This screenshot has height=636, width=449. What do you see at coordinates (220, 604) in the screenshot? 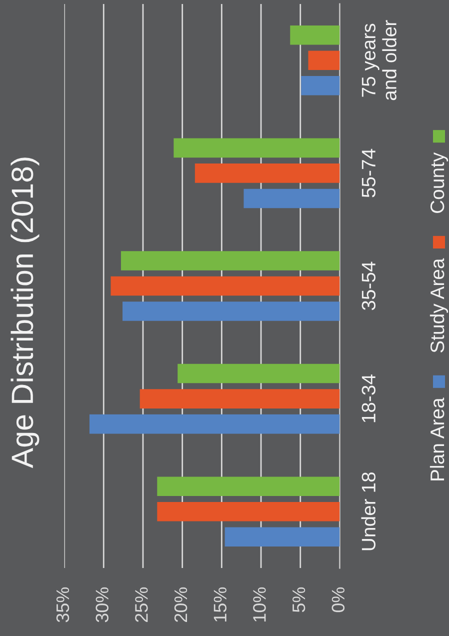
I see `x-tick-label: 15%` at bounding box center [220, 604].